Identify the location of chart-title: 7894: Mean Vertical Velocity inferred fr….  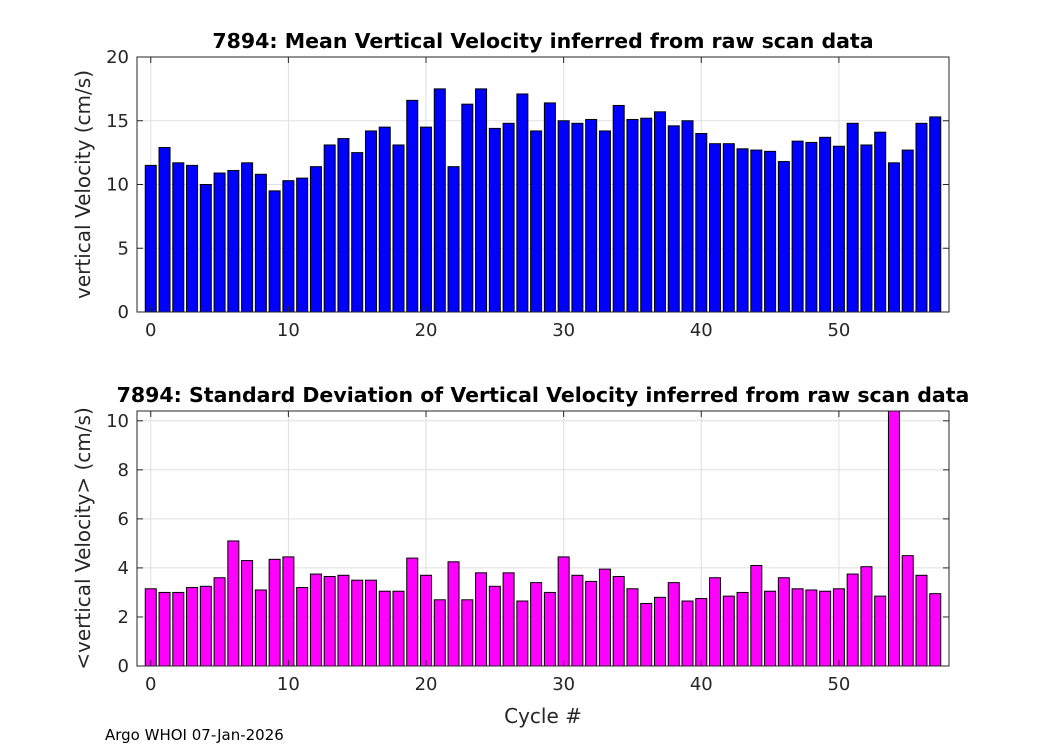
(542, 41).